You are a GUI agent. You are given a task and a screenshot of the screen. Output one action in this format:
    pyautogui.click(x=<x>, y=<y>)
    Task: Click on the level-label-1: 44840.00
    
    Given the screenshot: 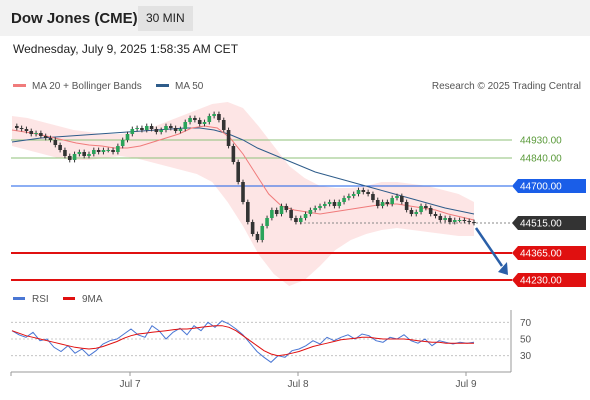 What is the action you would take?
    pyautogui.click(x=541, y=159)
    